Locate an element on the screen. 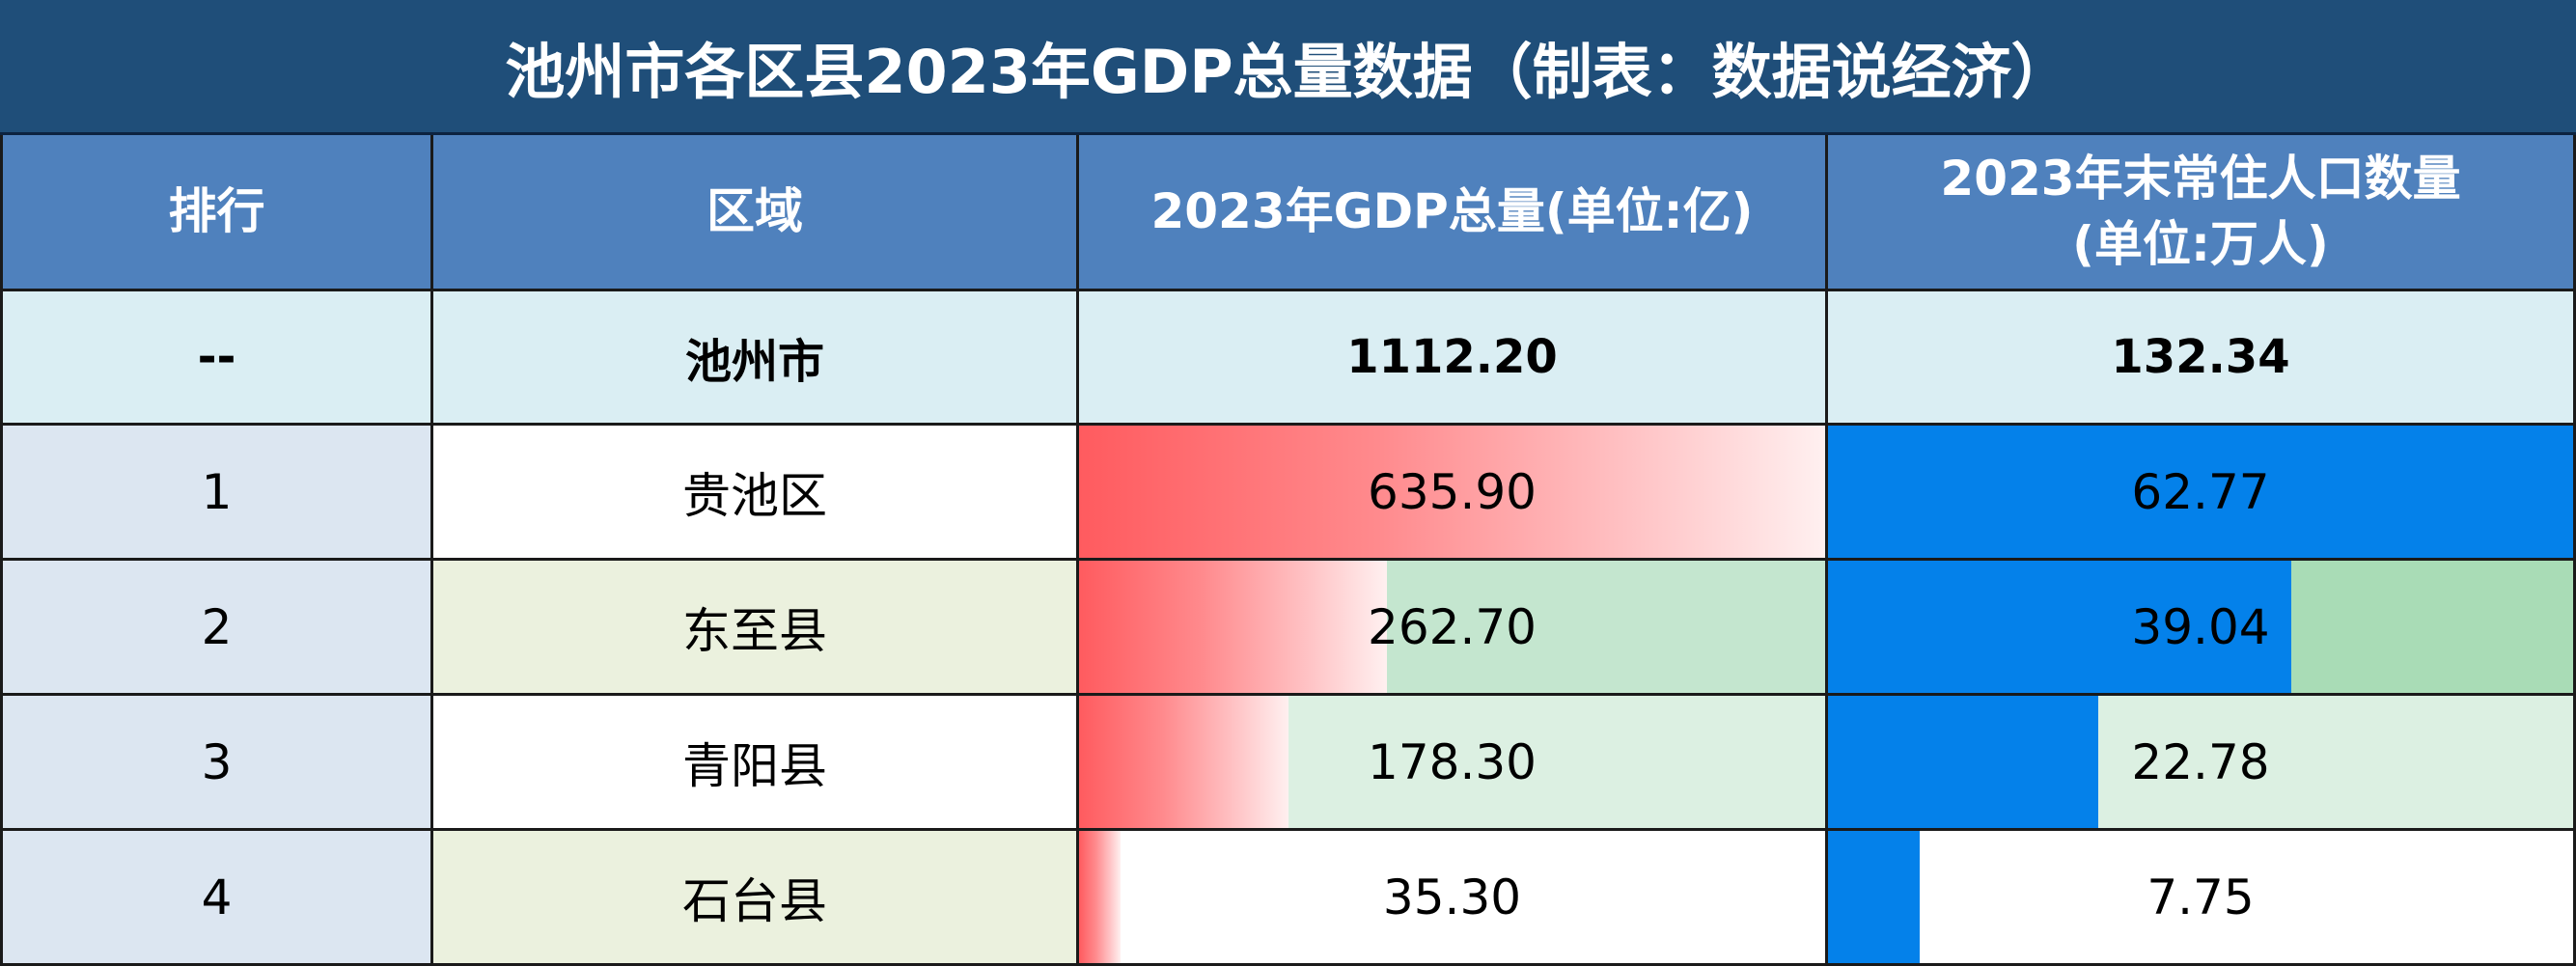  pop-value: 7.75 is located at coordinates (2201, 897).